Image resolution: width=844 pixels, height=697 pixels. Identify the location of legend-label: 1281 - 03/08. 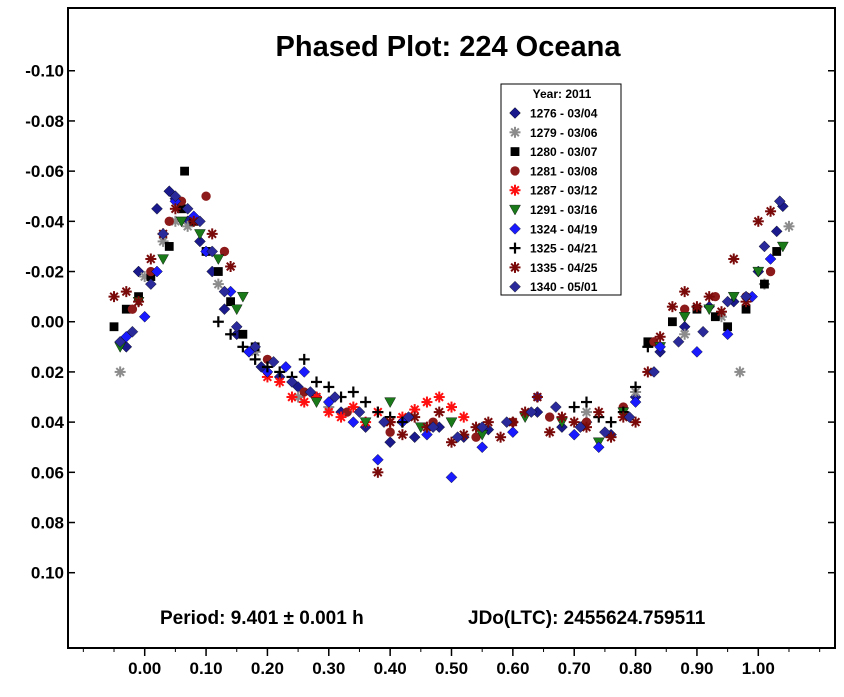
(564, 171).